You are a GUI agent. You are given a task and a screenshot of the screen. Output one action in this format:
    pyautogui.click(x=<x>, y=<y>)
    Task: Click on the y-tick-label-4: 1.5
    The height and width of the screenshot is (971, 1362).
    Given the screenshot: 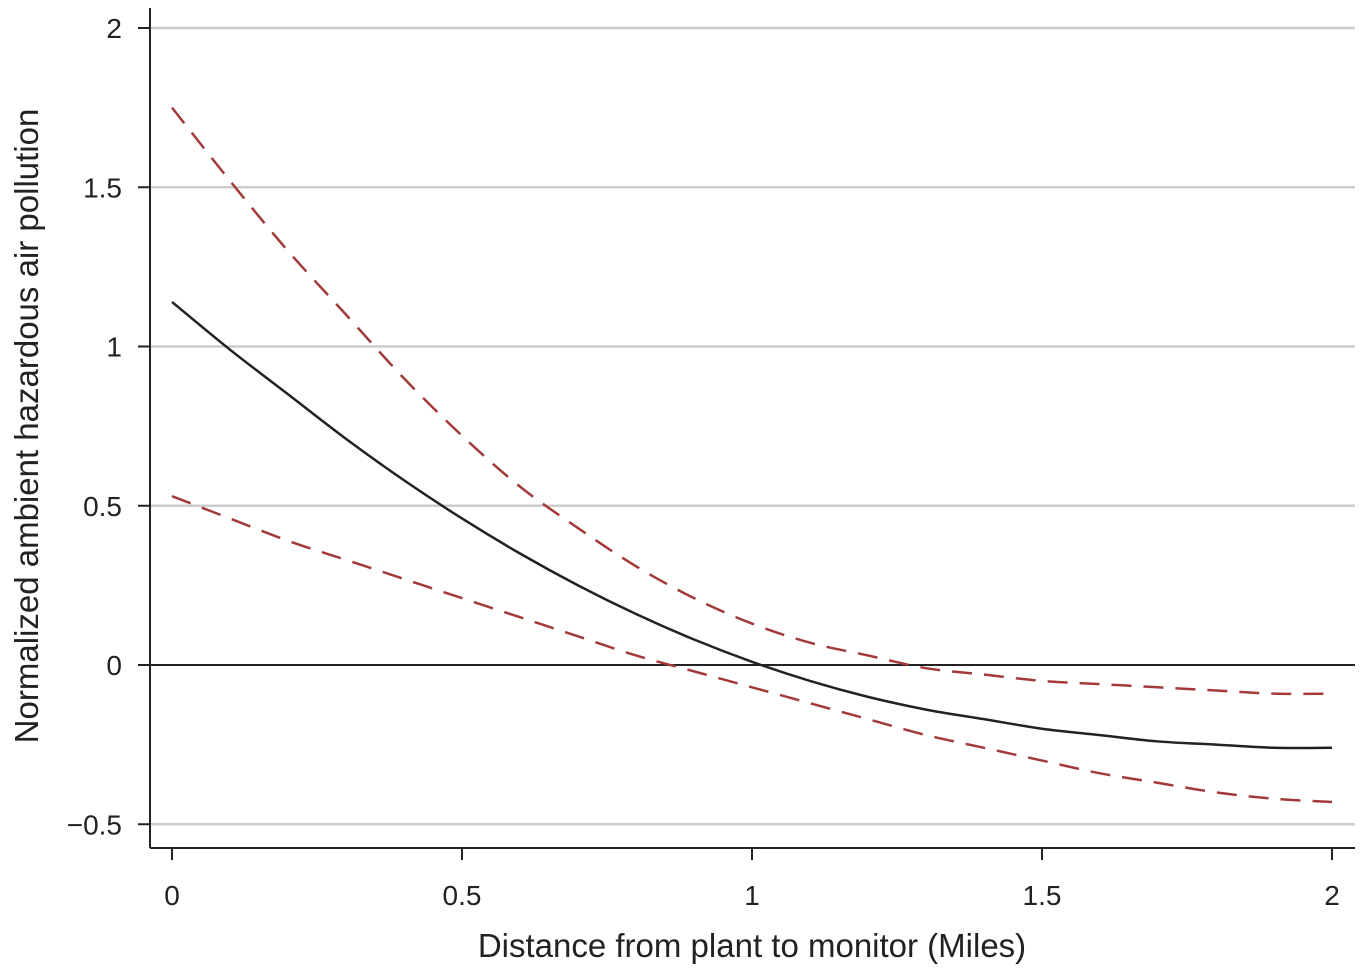 What is the action you would take?
    pyautogui.click(x=102, y=187)
    